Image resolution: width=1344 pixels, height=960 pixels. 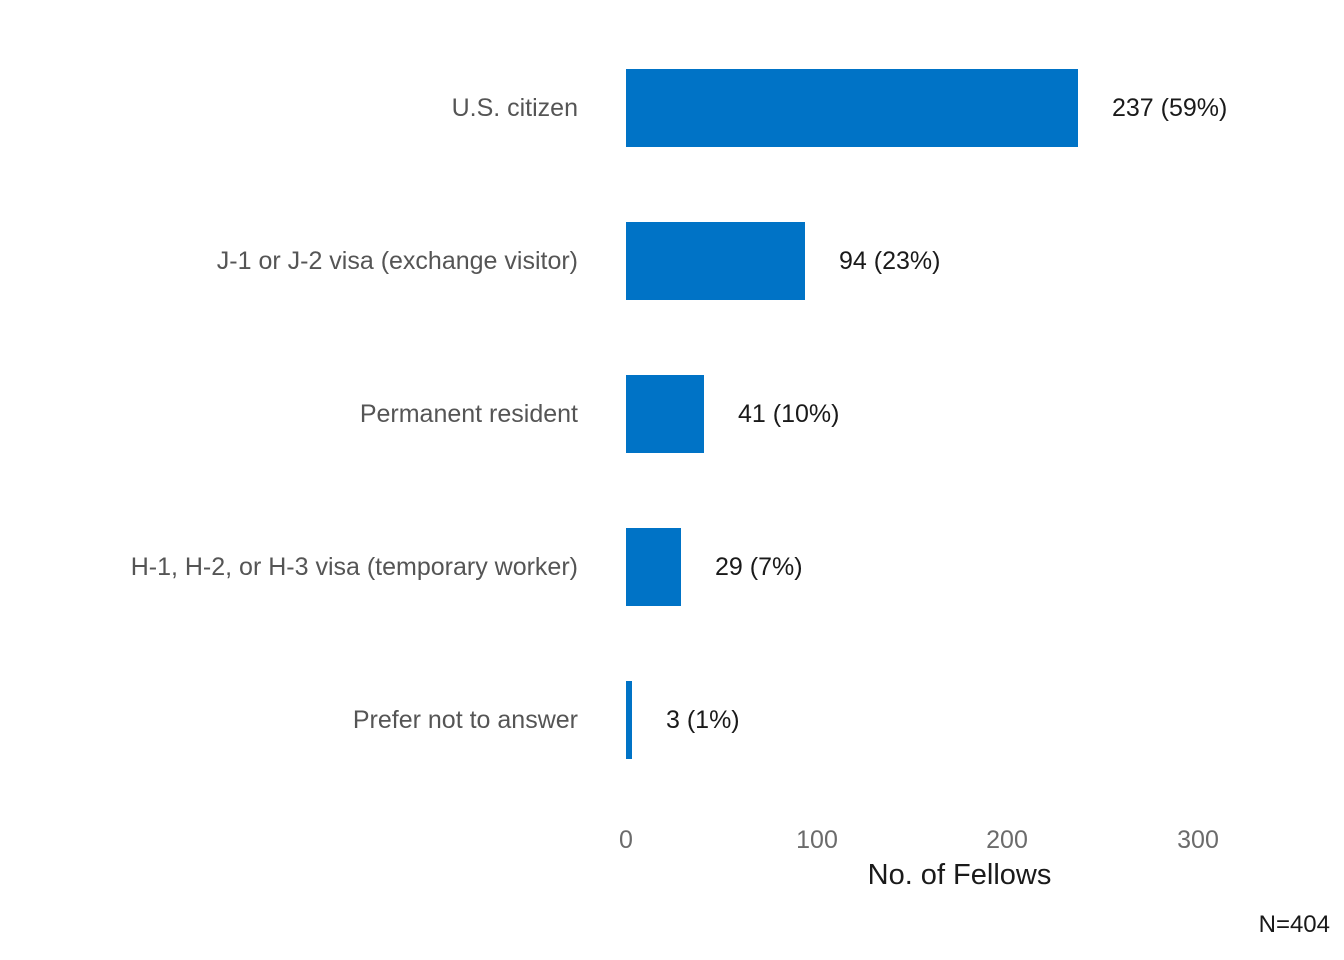 What do you see at coordinates (817, 840) in the screenshot?
I see `x-tick-label: 100` at bounding box center [817, 840].